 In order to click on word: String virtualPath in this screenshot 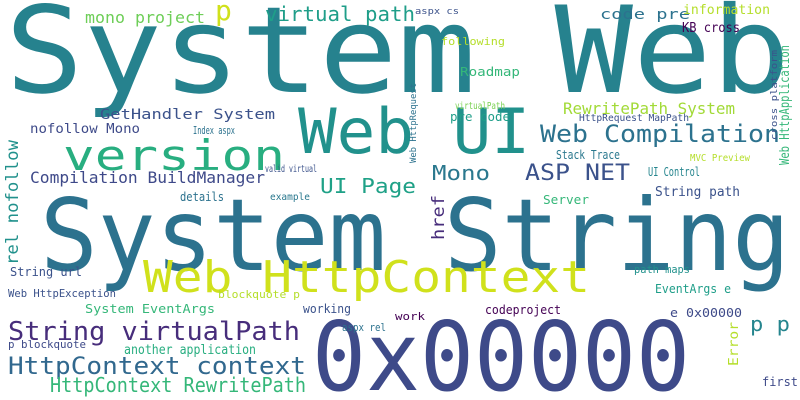, I will do `click(154, 332)`.